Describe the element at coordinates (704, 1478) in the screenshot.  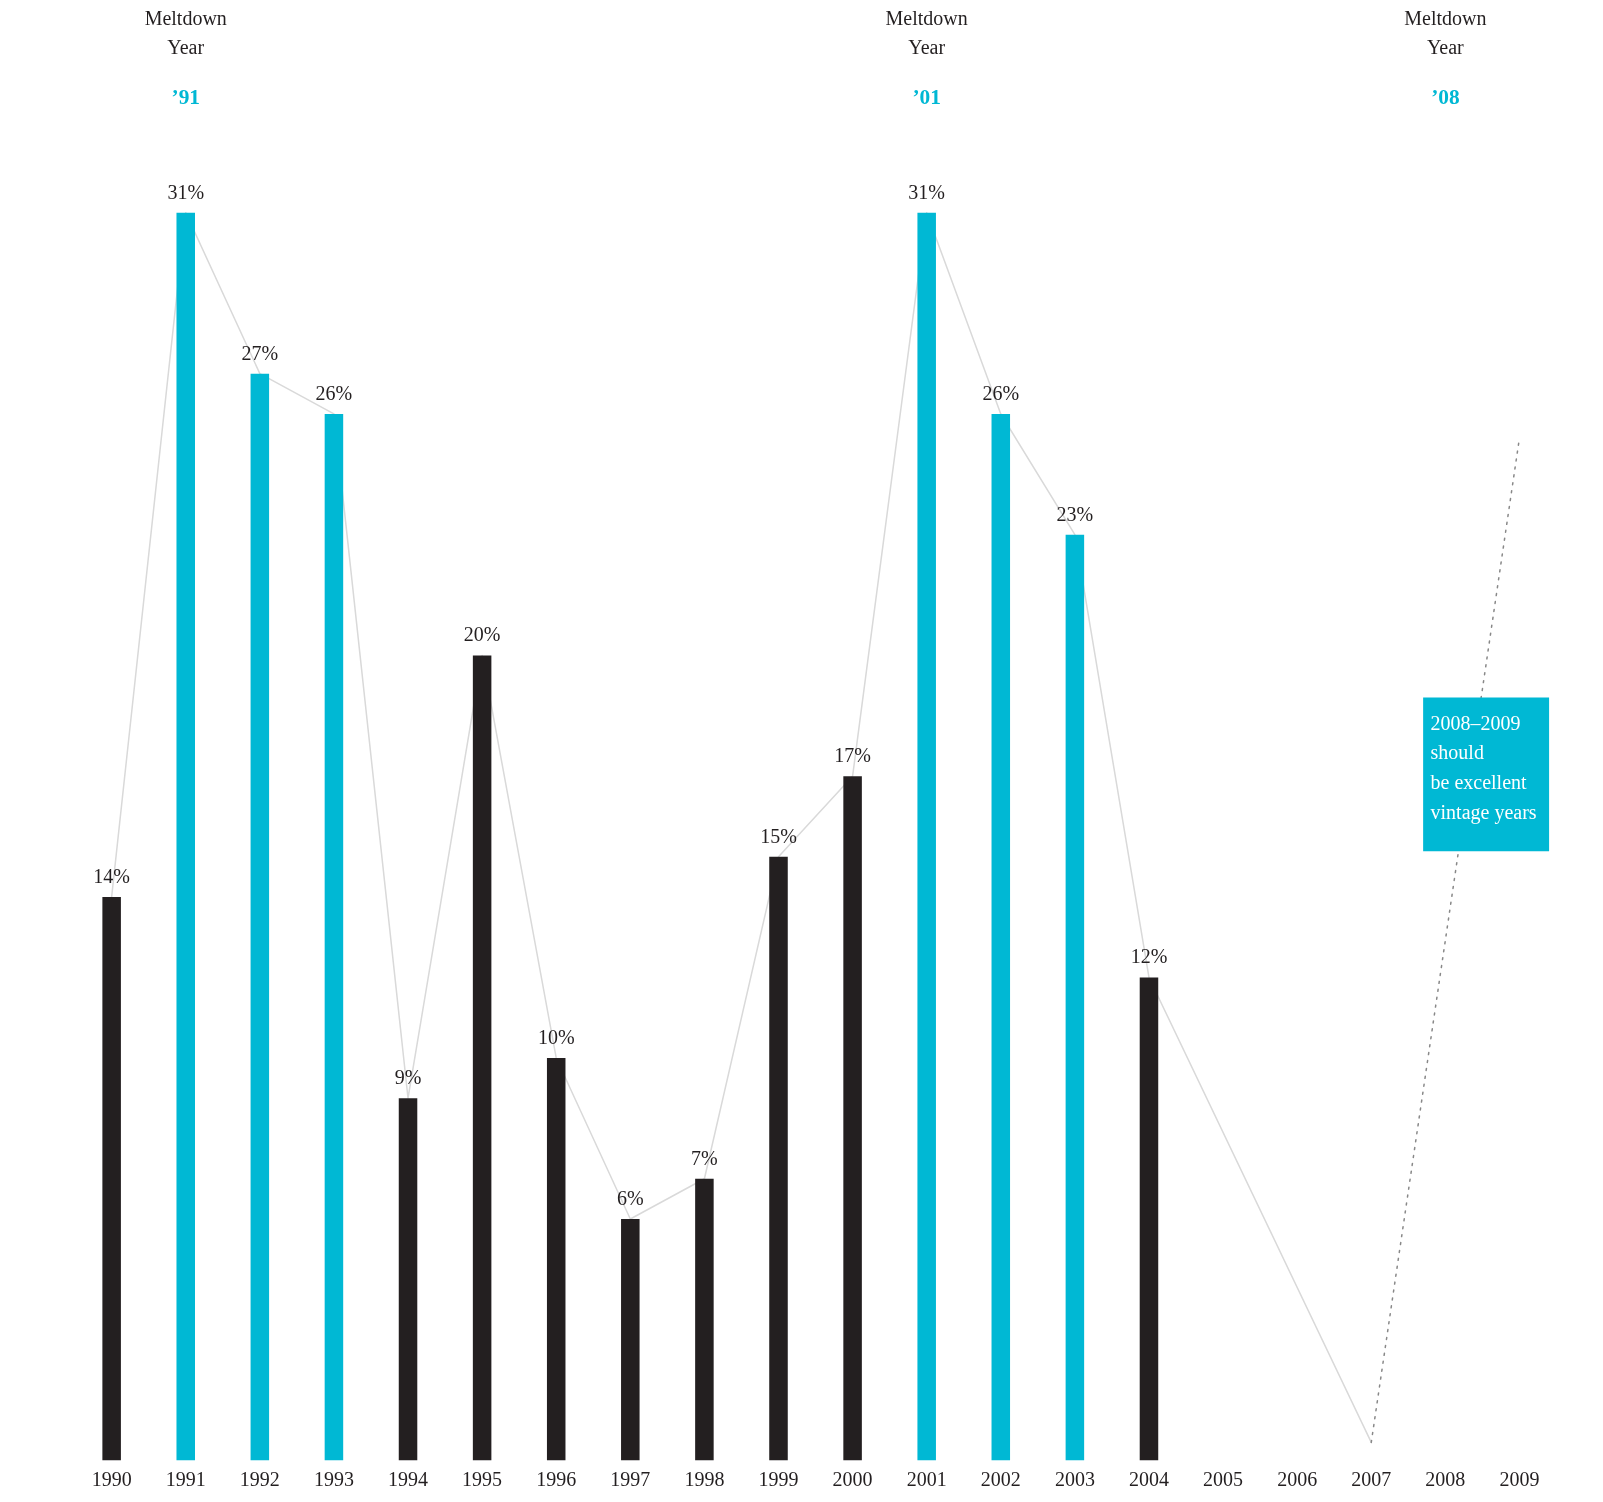
I see `x-tick-label: 1998` at that location.